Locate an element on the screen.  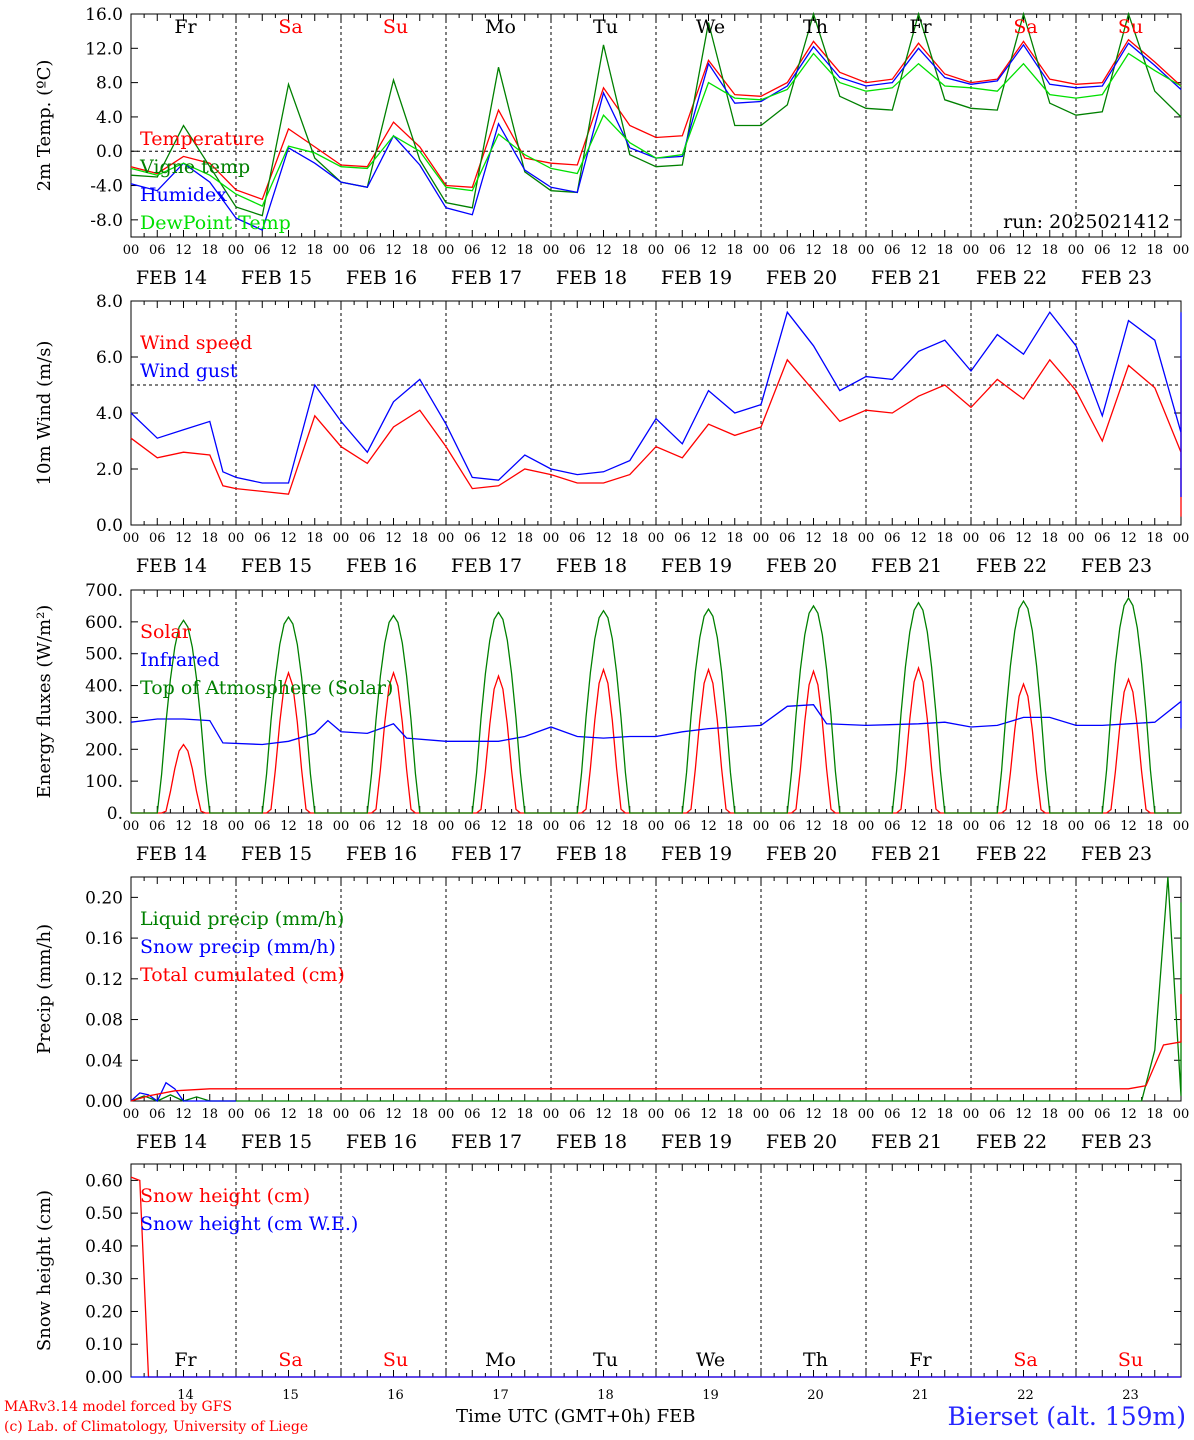
date-label: FEB 22 is located at coordinates (1011, 854).